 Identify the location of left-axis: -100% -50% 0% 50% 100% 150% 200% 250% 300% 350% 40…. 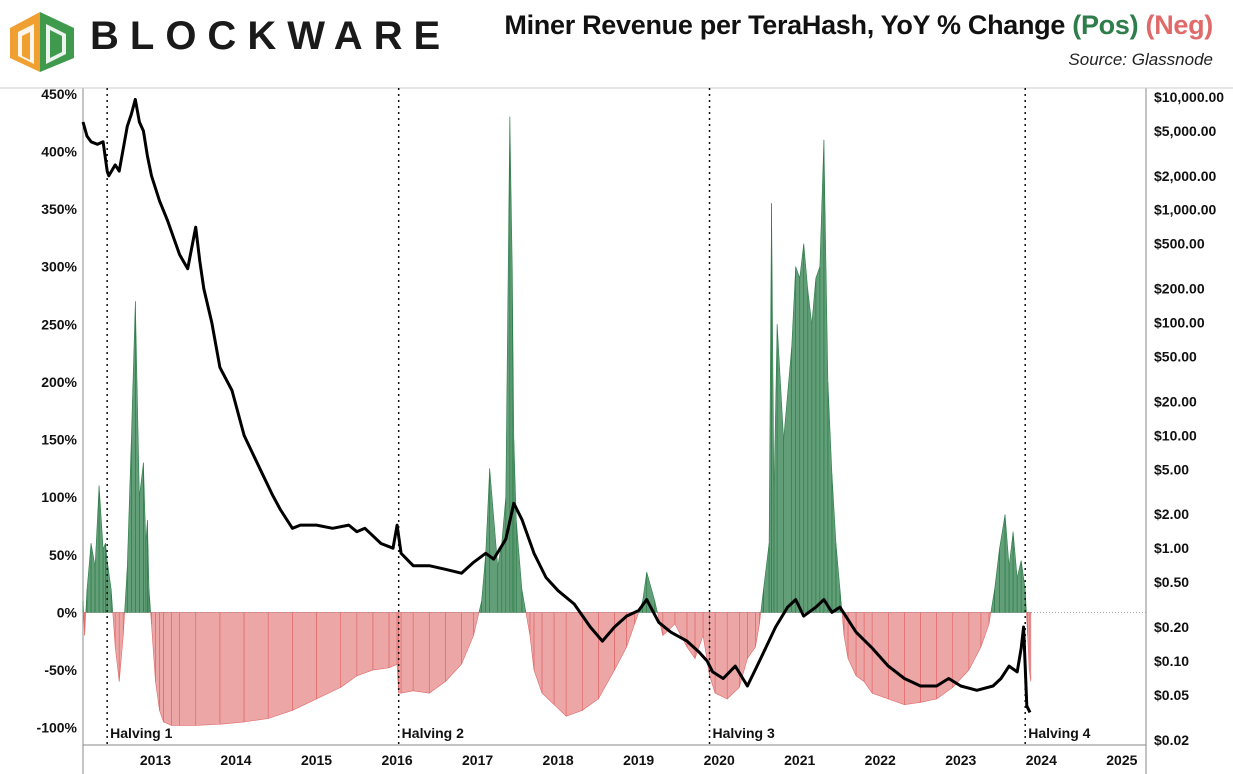
(57, 411).